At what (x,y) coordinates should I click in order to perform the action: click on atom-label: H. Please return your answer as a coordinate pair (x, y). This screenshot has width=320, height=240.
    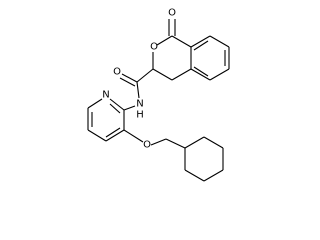
    Looking at the image, I should click on (140, 115).